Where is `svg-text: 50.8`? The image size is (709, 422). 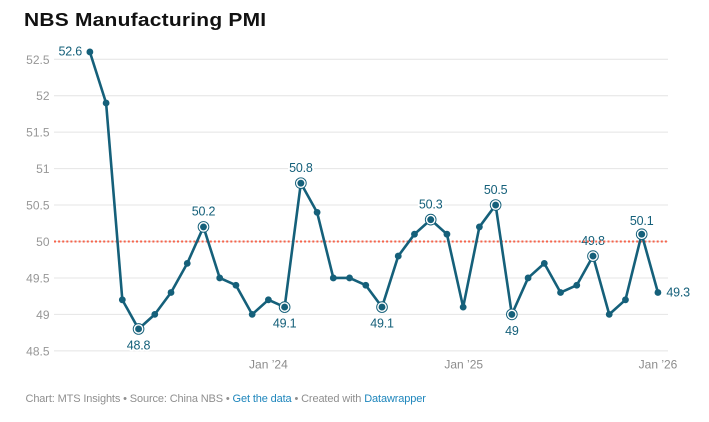 svg-text: 50.8 is located at coordinates (301, 168).